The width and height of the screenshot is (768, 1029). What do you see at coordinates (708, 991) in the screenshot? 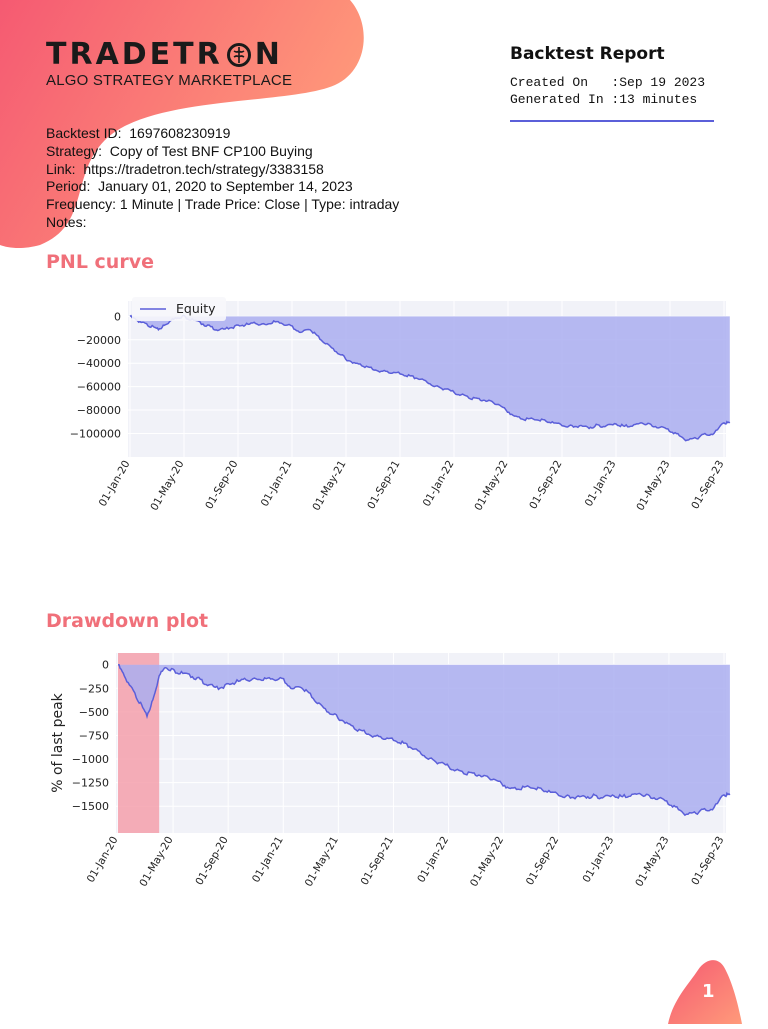
I see `page-number: 1` at bounding box center [708, 991].